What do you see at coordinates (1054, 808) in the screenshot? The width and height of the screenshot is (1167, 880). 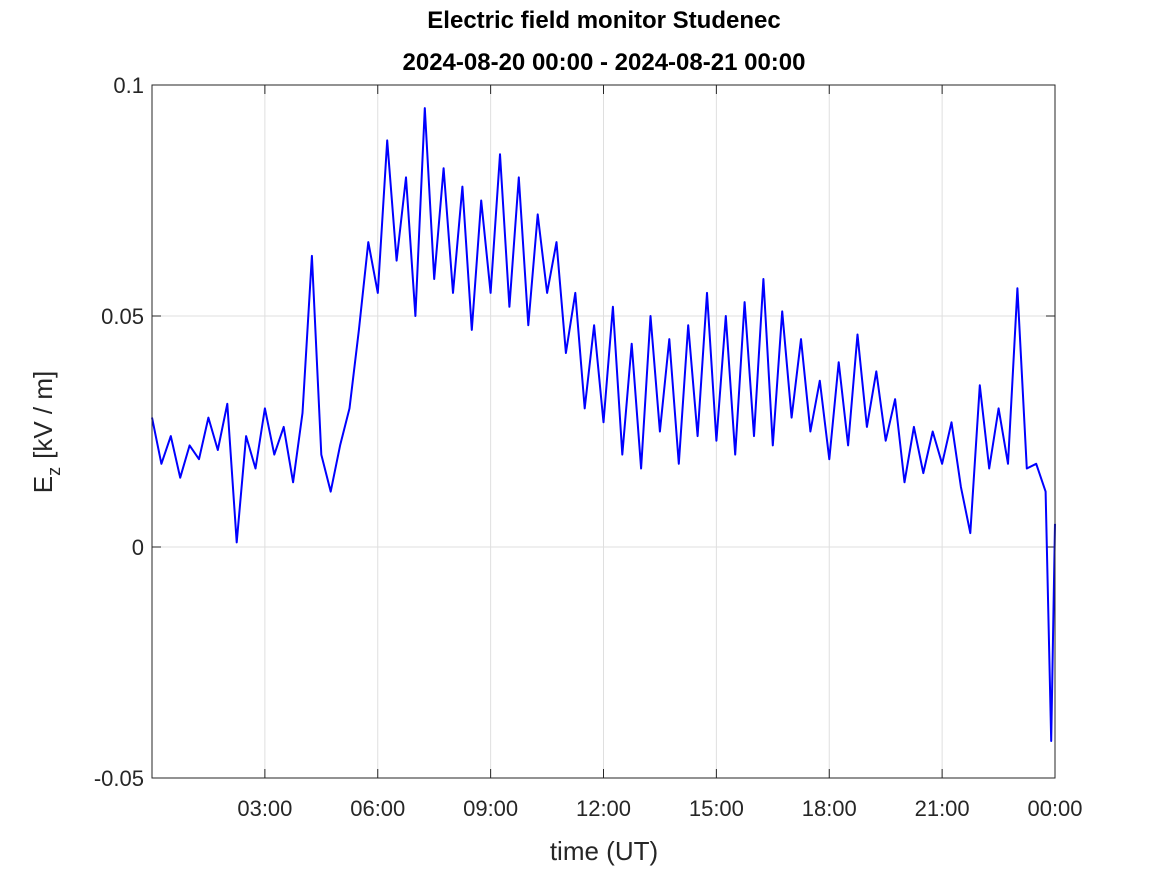 I see `x-tick-label: 00:00` at bounding box center [1054, 808].